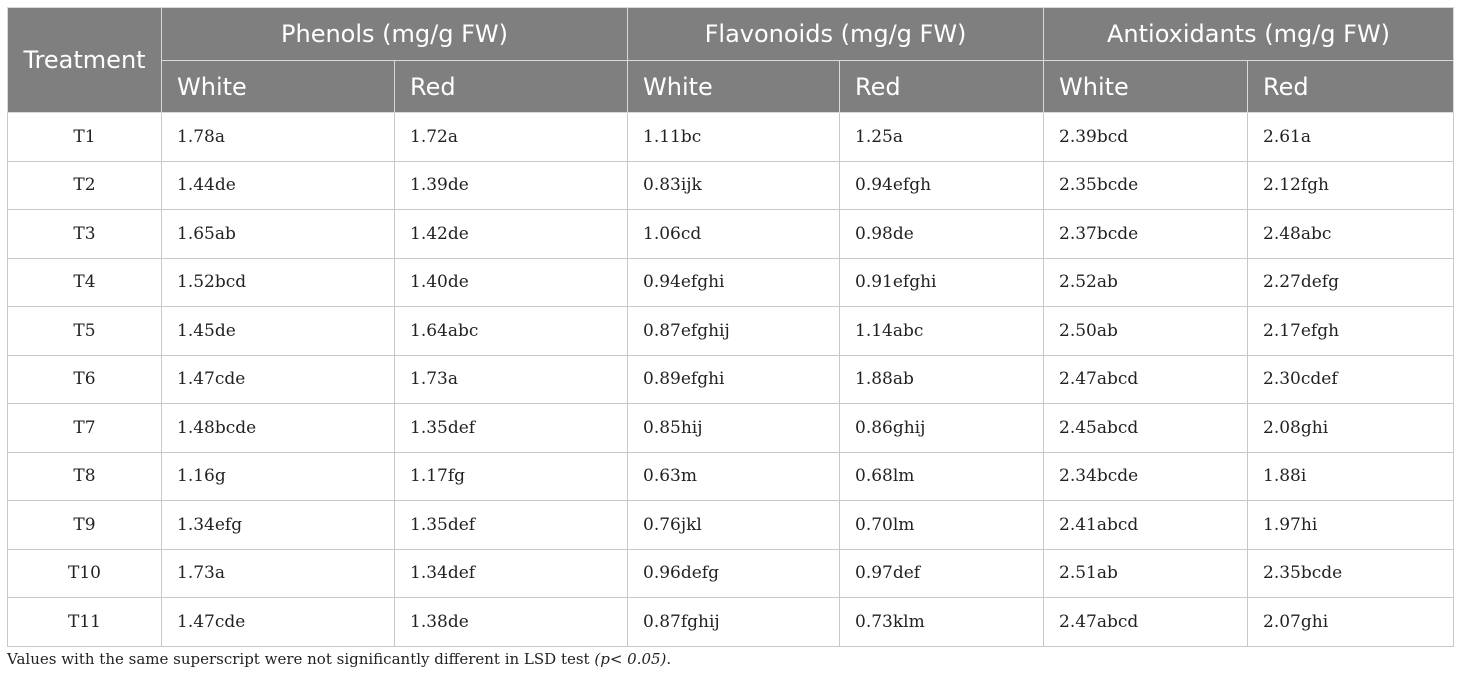 The height and width of the screenshot is (680, 1460). What do you see at coordinates (941, 234) in the screenshot?
I see `flavonoids-red-cell: 0.98de` at bounding box center [941, 234].